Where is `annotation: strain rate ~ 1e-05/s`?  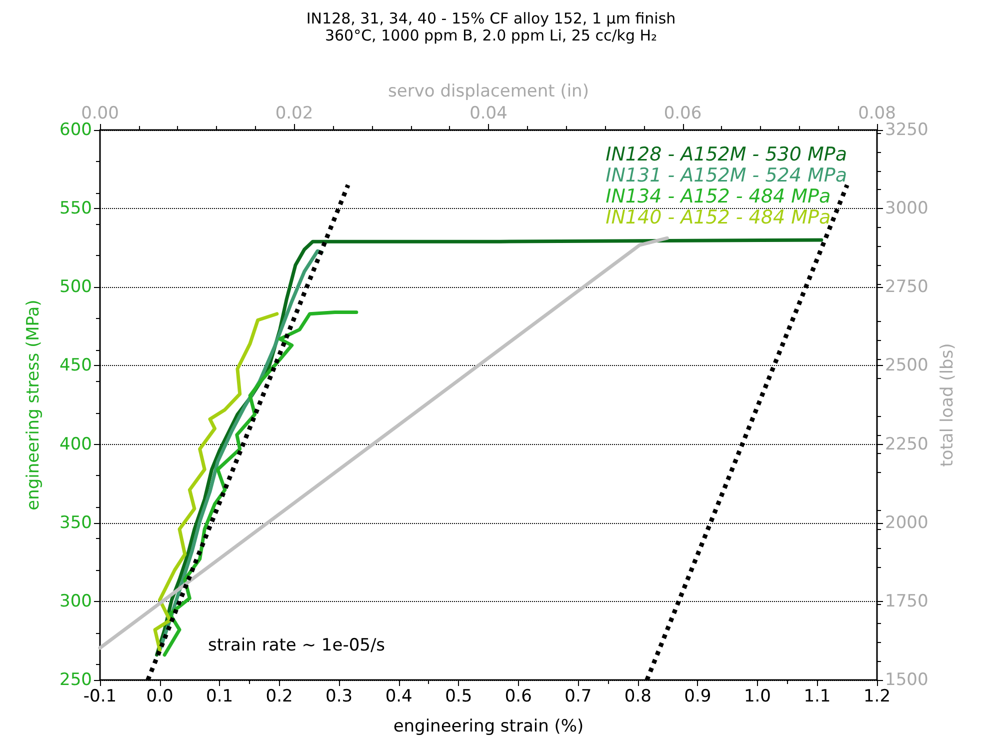 annotation: strain rate ~ 1e-05/s is located at coordinates (297, 646).